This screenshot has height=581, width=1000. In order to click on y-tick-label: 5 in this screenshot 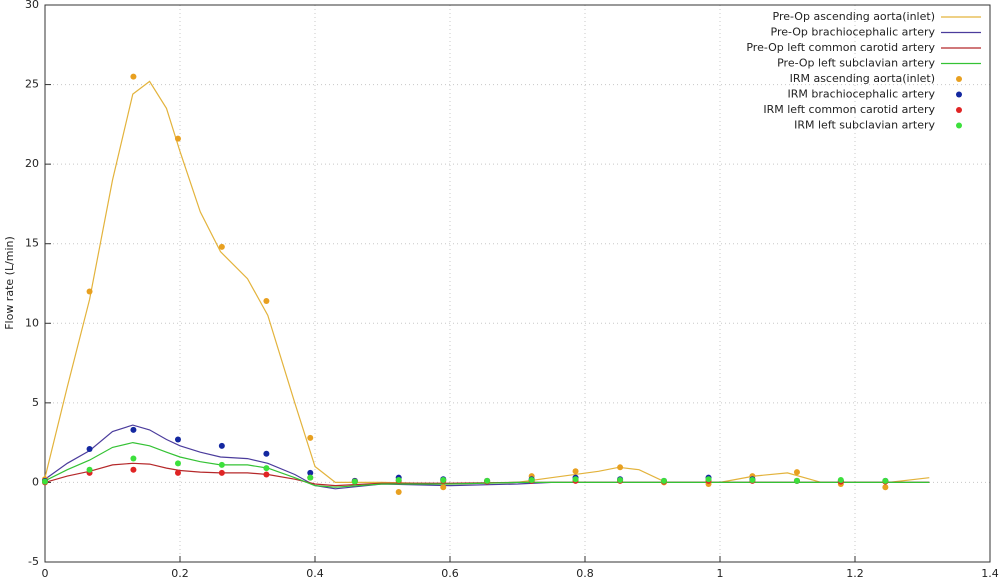, I will do `click(35, 402)`.